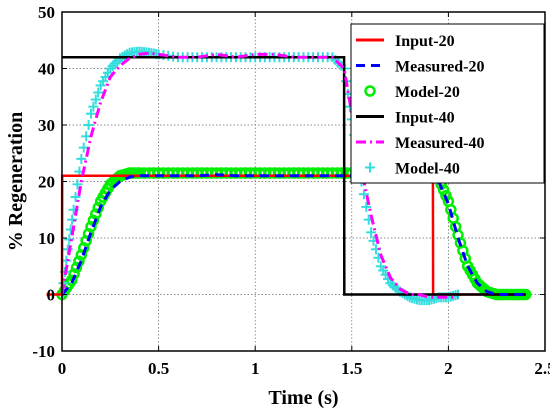 The image size is (550, 414). I want to click on legend-label: Input-40, so click(425, 118).